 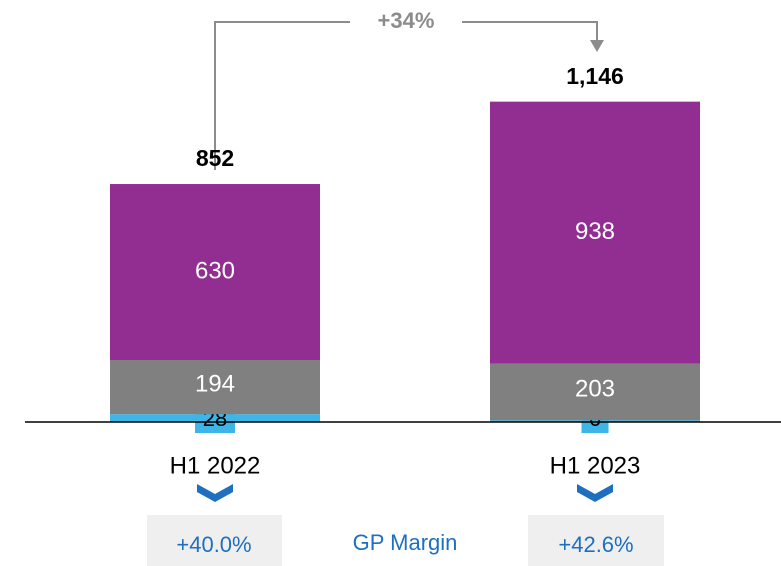 I want to click on total-label: 1,146, so click(x=595, y=76).